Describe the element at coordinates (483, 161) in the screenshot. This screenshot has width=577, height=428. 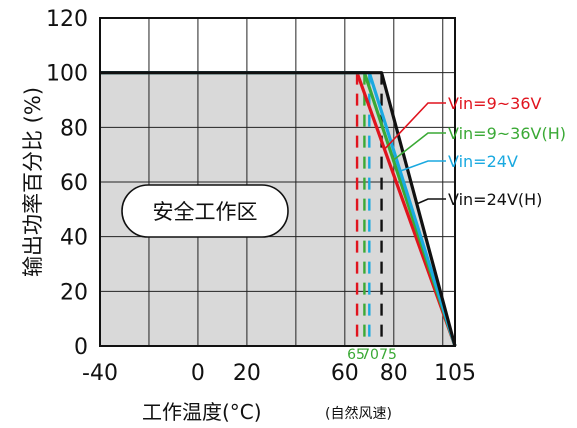
I see `legend-label-3: Vin=24V` at that location.